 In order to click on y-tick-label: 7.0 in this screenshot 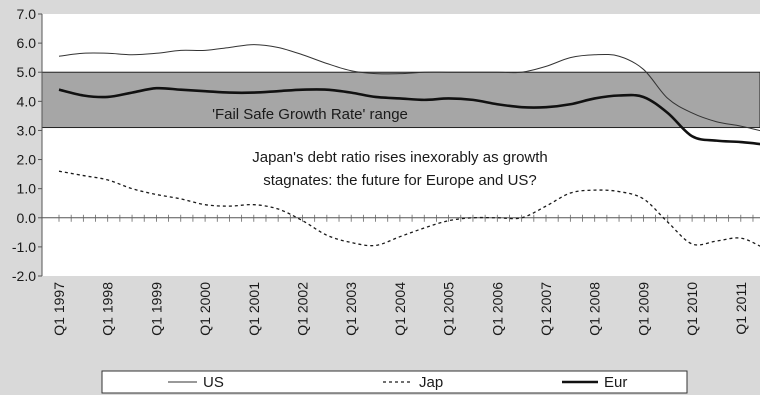, I will do `click(27, 14)`.